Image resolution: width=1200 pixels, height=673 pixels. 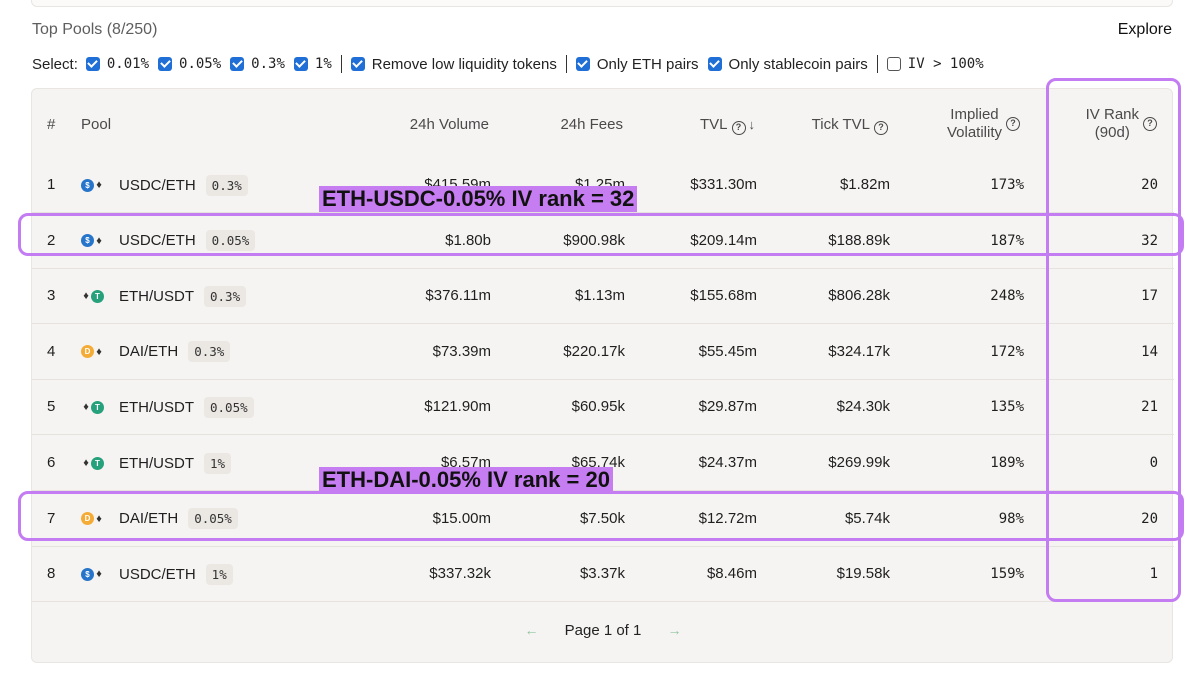 I want to click on pool-cell: ♦ T ETH/USDT 0.05%, so click(x=167, y=407).